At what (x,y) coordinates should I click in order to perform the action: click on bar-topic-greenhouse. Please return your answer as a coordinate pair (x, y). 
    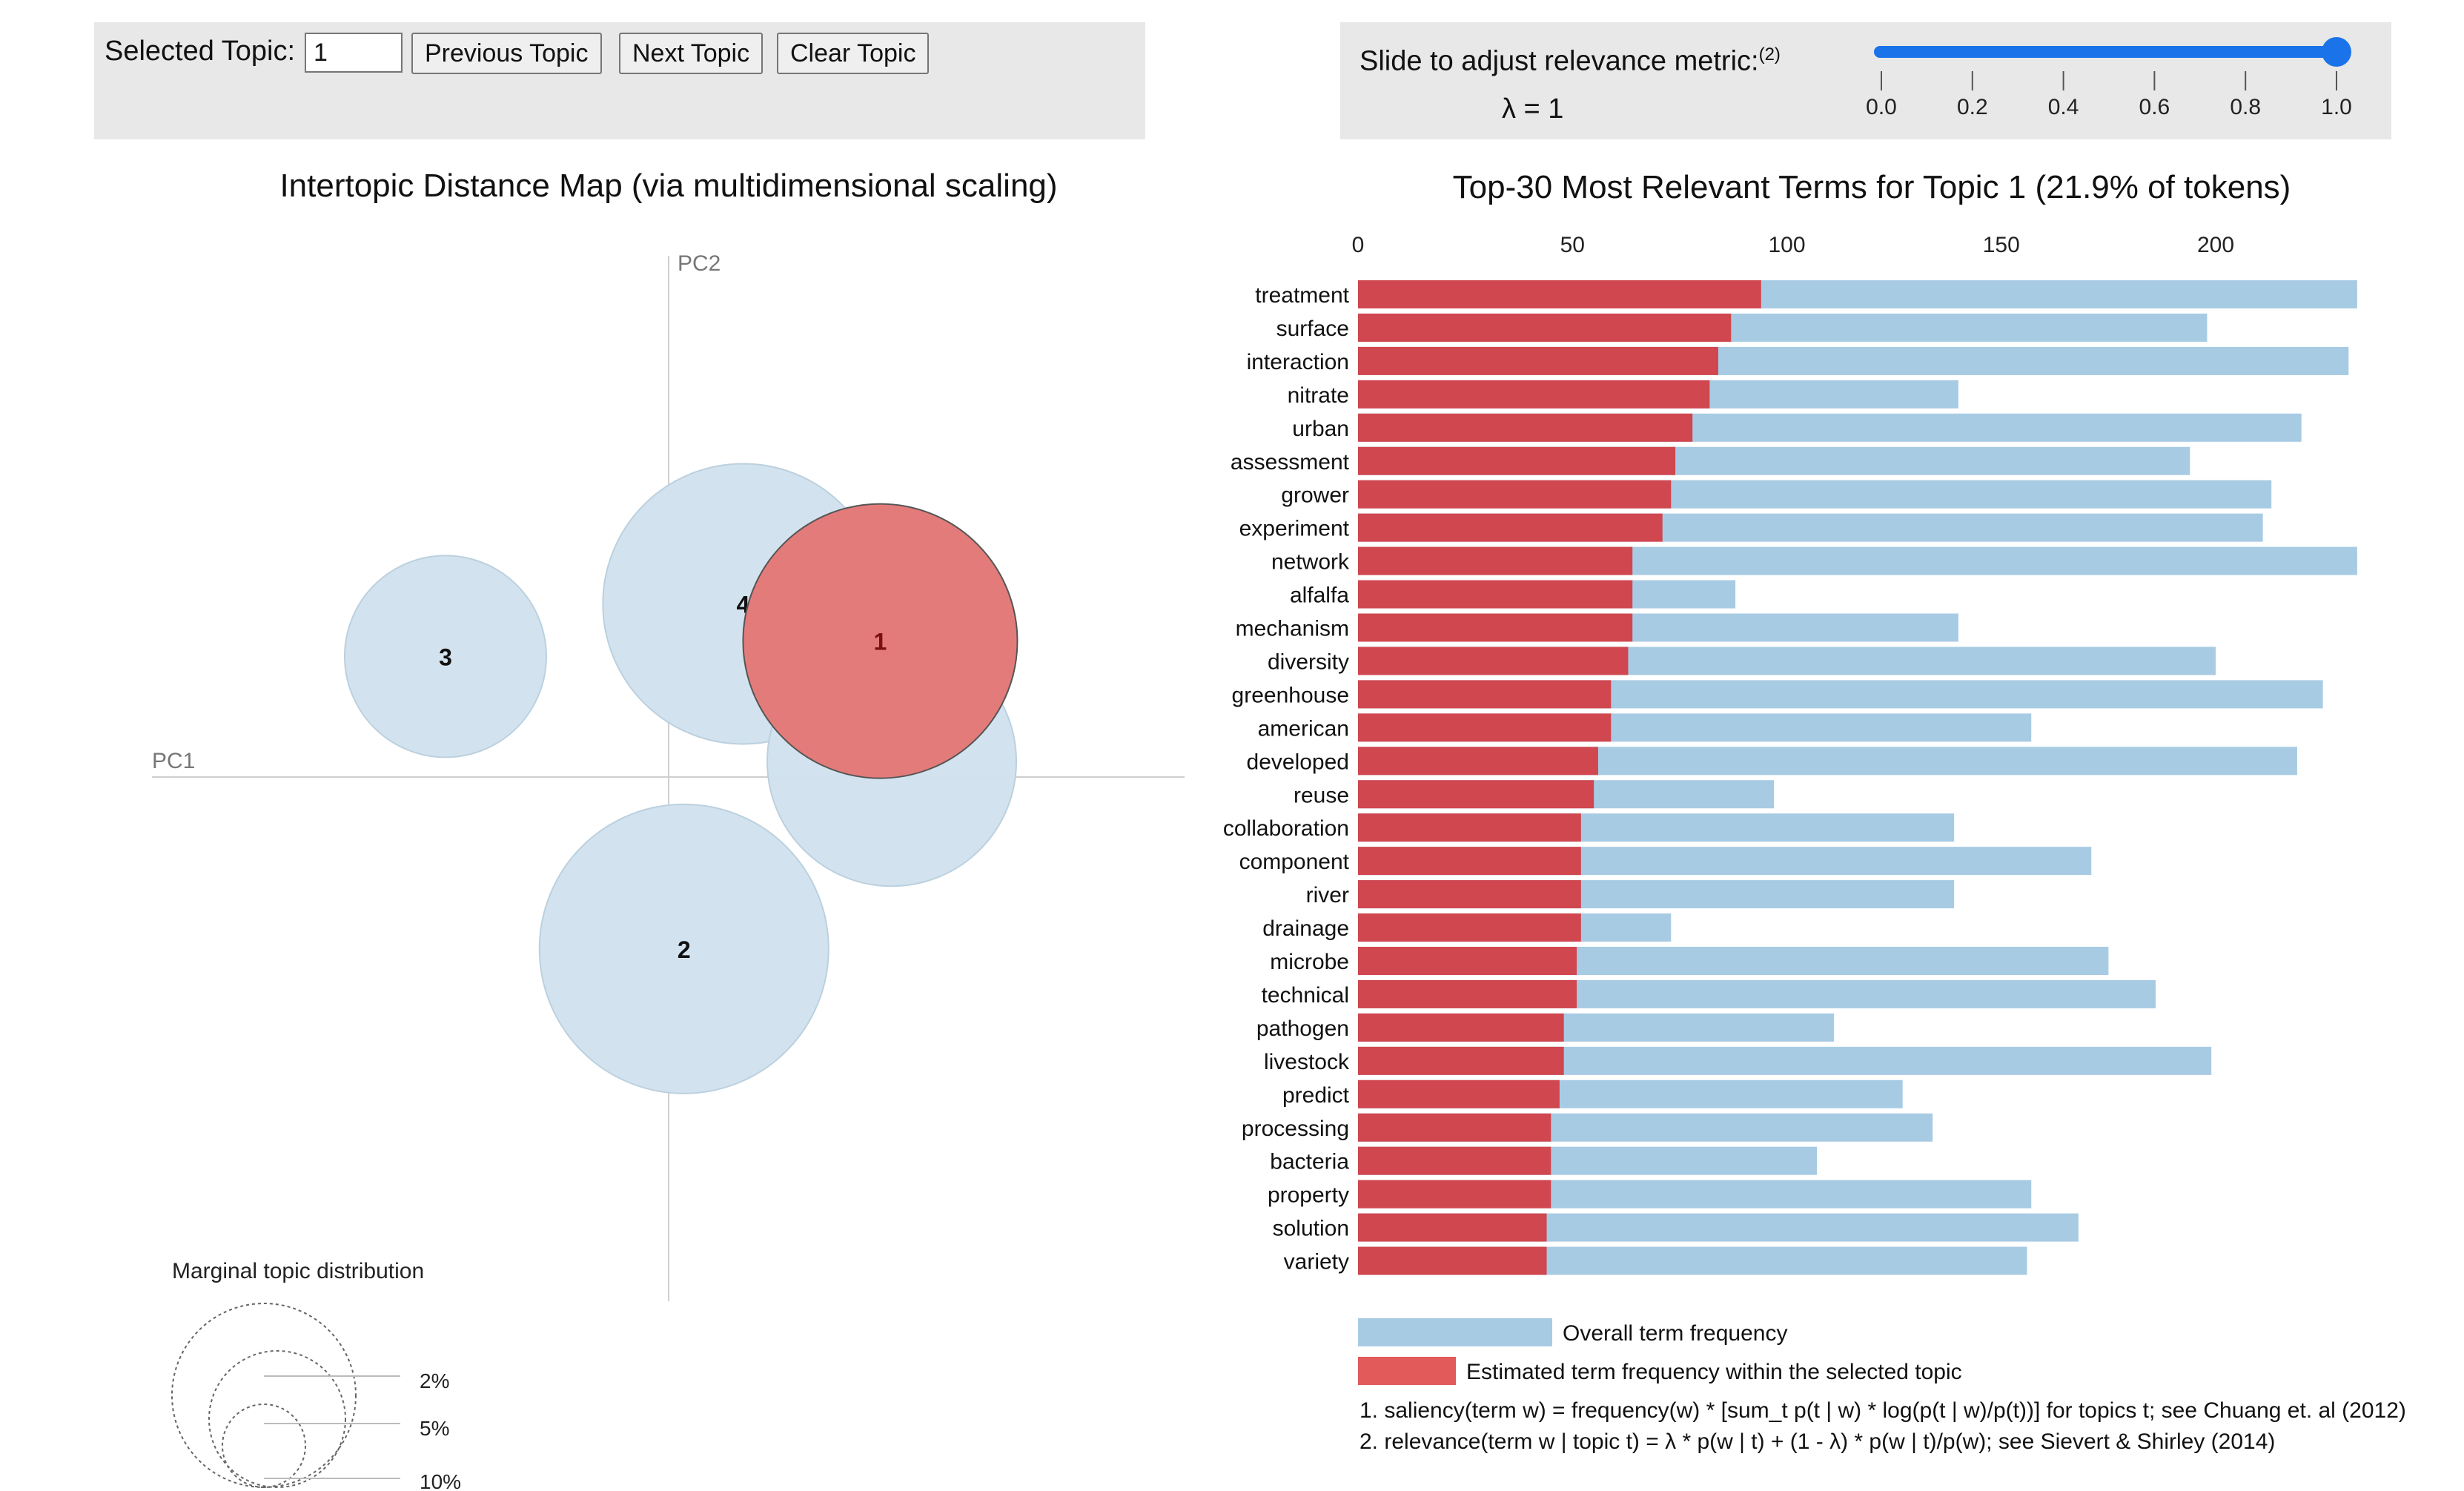
    Looking at the image, I should click on (1485, 694).